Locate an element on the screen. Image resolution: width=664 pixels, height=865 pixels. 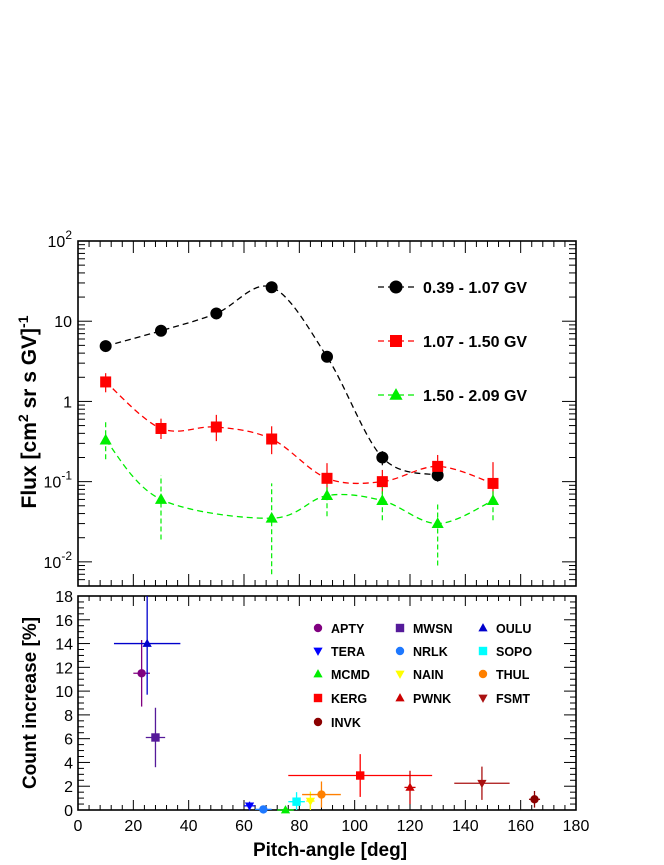
bottom-ytick-label: 12 is located at coordinates (64, 668).